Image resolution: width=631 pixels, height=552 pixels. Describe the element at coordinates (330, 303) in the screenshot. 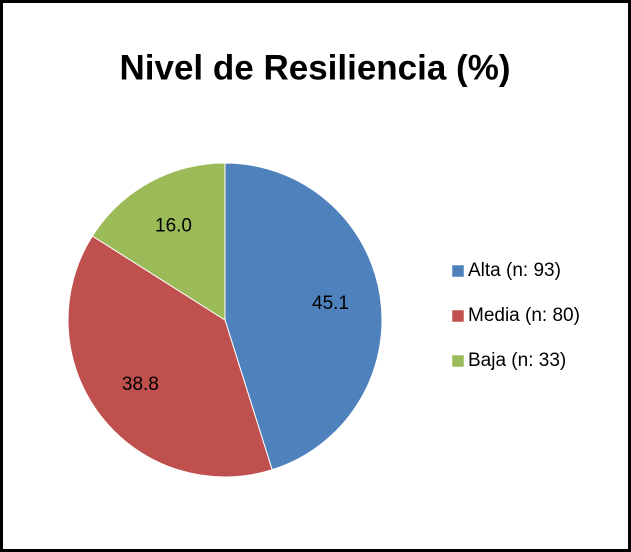

I see `data-label: 45.1` at that location.